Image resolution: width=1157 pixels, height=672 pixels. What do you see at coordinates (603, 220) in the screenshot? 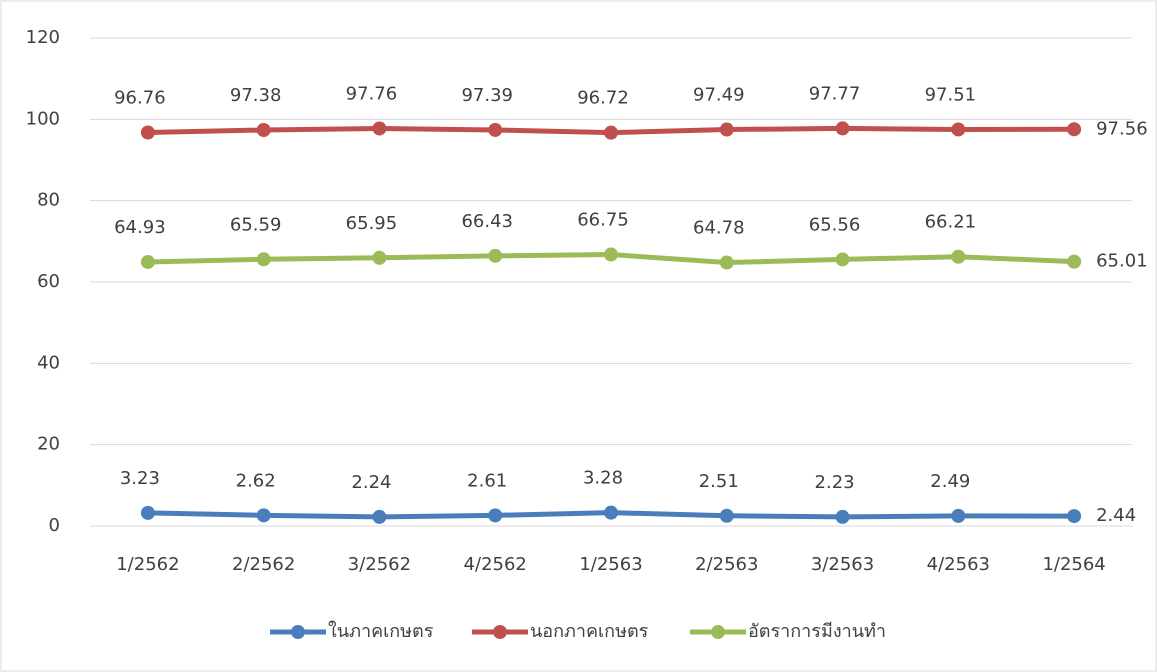
I see `data-label: 66.75` at bounding box center [603, 220].